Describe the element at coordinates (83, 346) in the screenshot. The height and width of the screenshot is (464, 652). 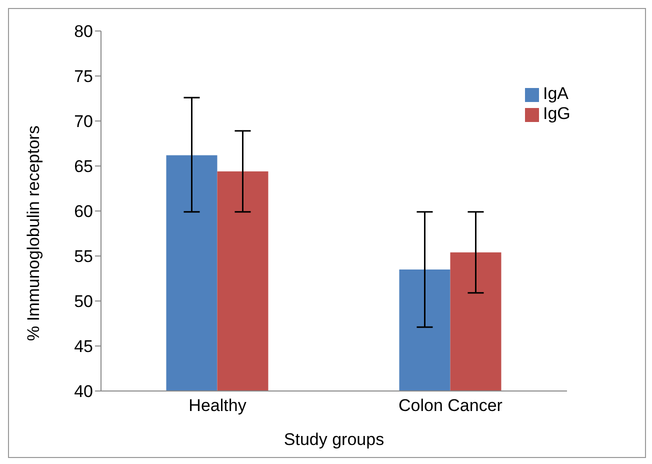
I see `y-tick-label: 45` at that location.